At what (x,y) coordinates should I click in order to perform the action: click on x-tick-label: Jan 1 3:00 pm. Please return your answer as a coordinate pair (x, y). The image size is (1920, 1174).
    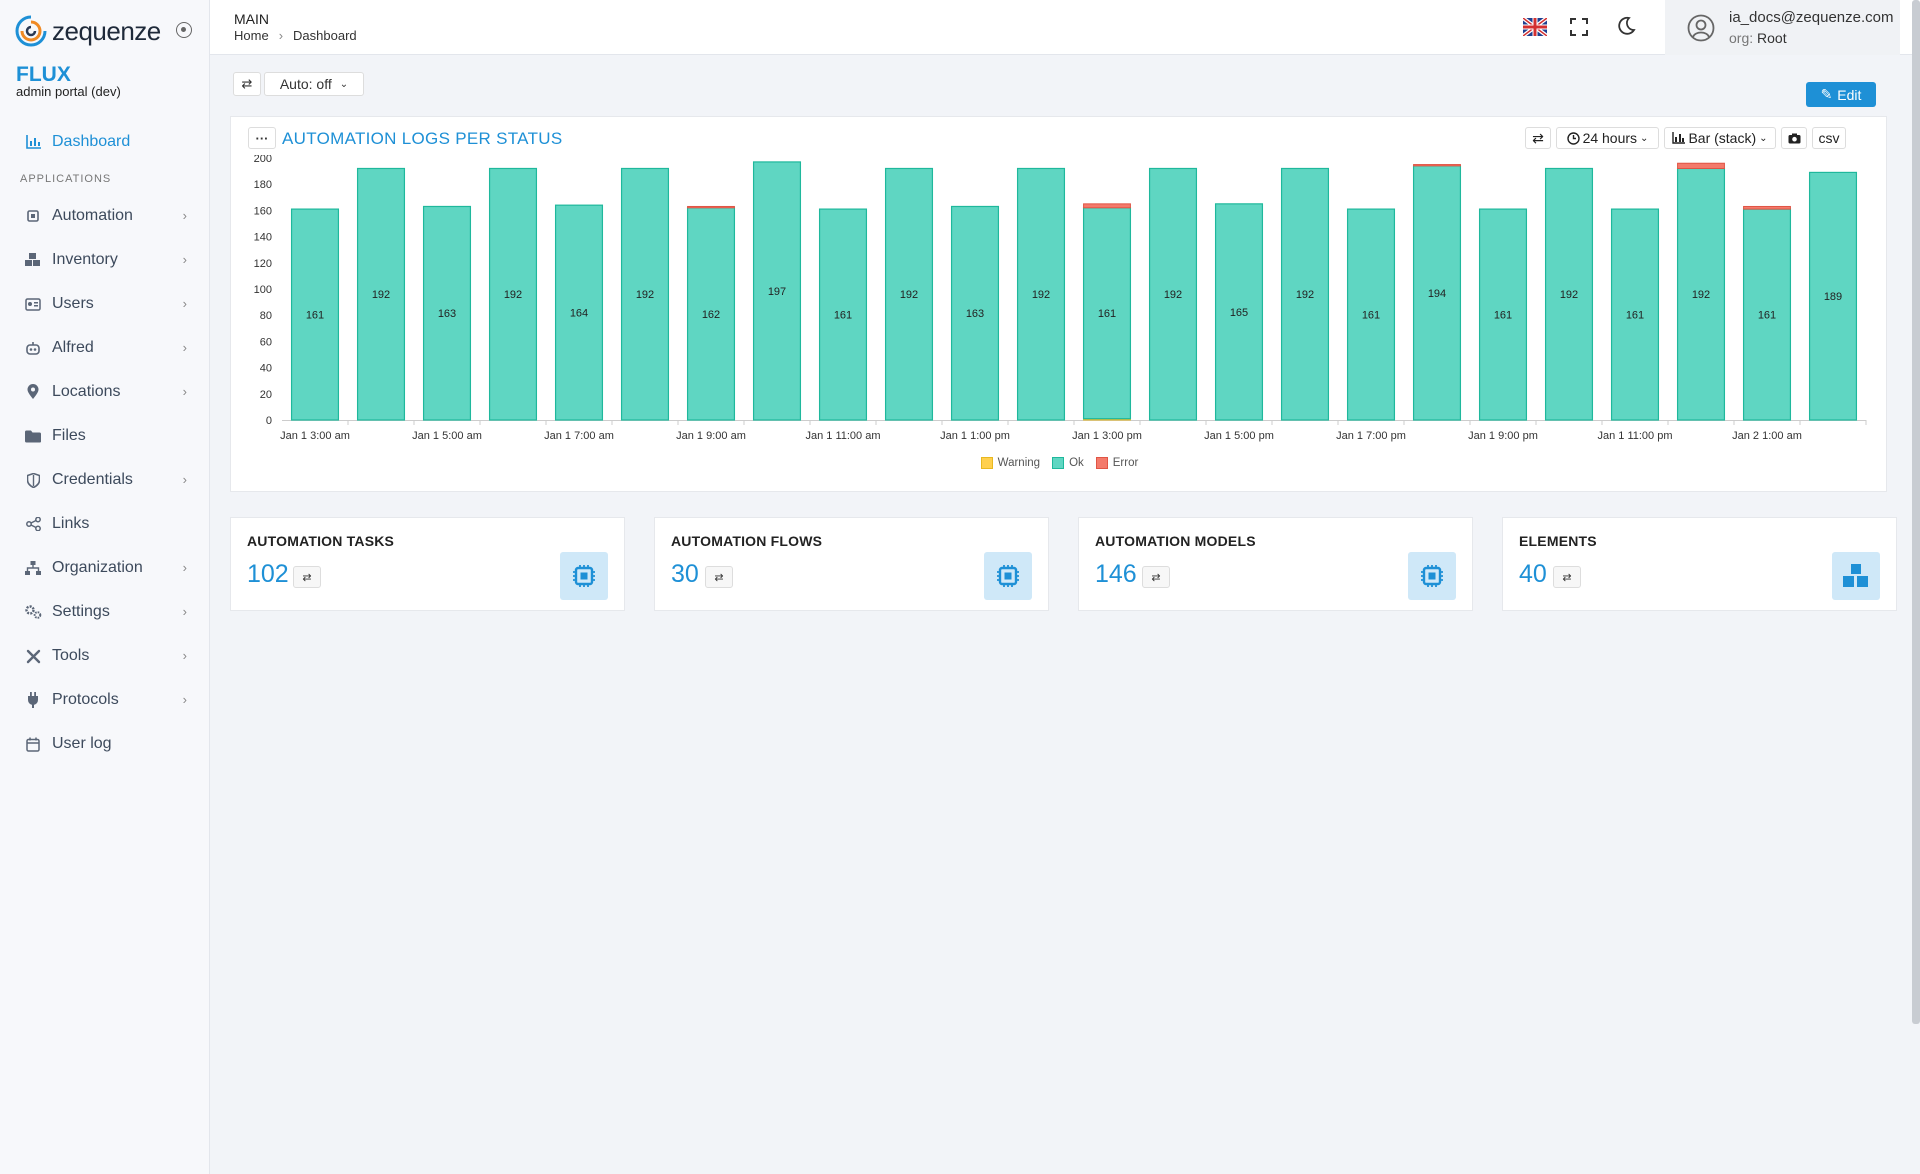
    Looking at the image, I should click on (1107, 436).